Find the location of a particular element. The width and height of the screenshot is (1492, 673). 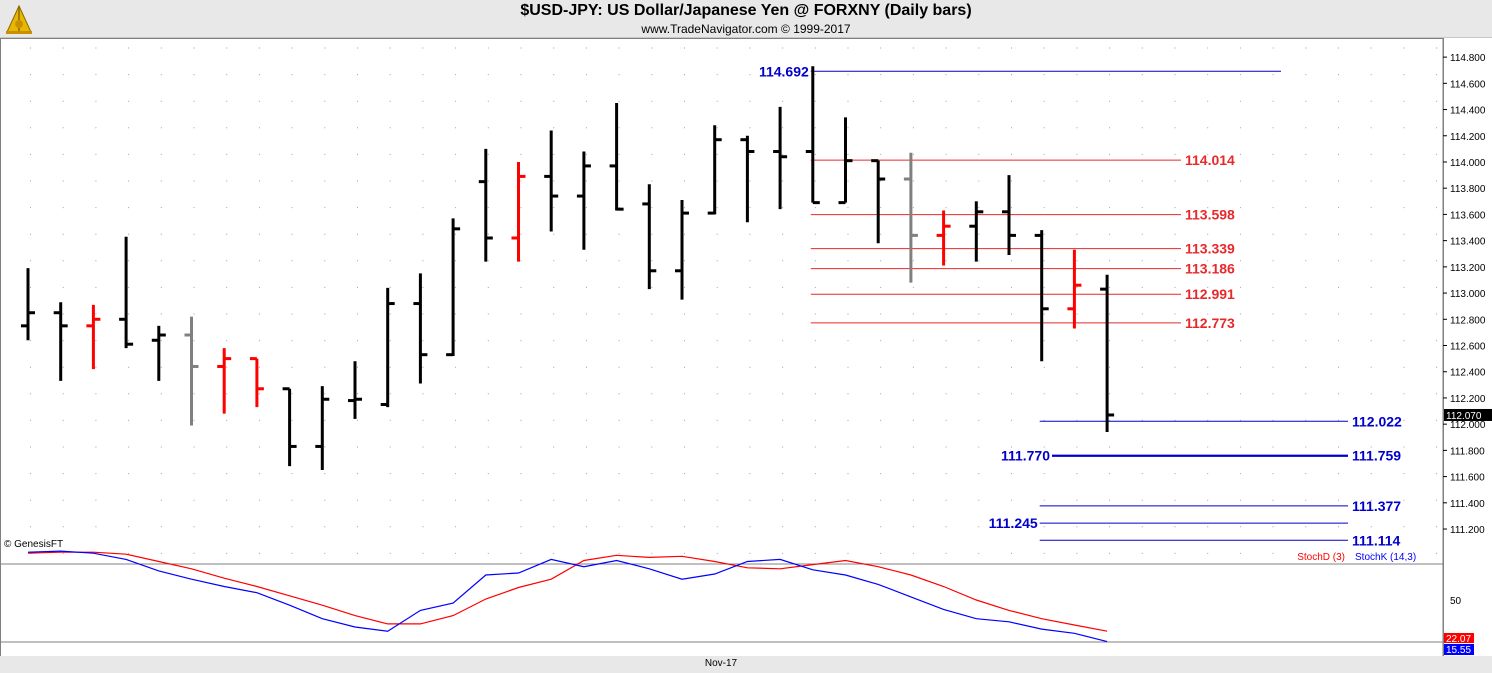

price-tick-label: 114.800 is located at coordinates (1468, 58).